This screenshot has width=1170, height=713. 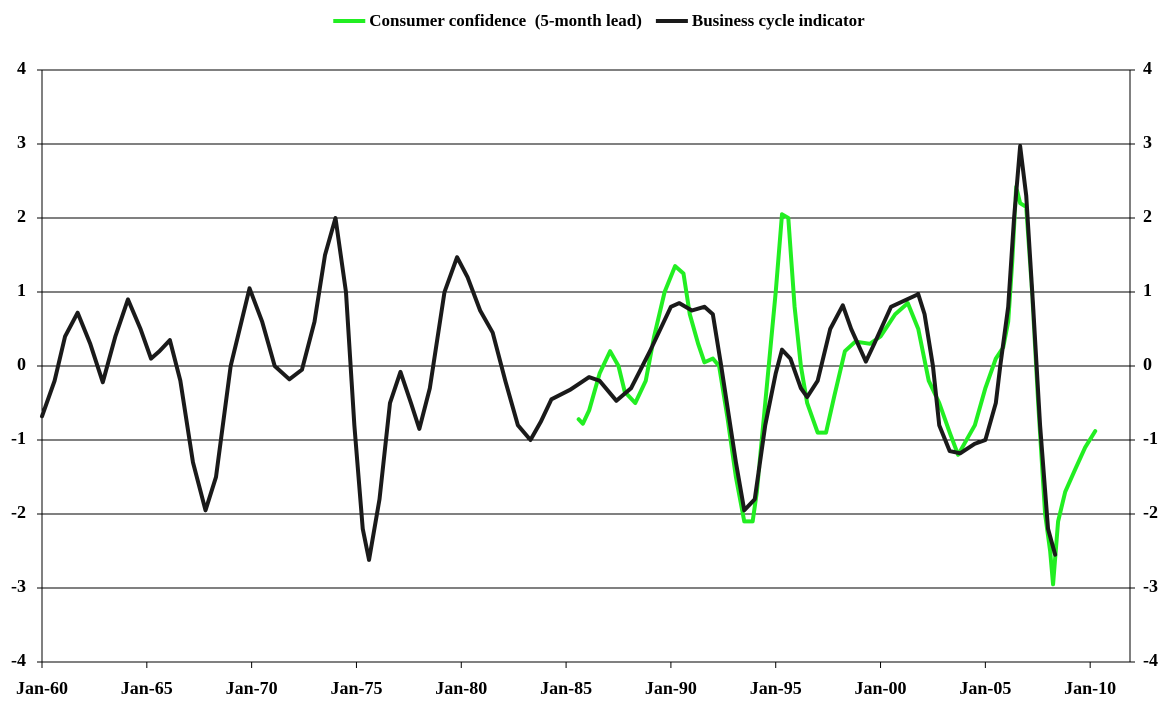 What do you see at coordinates (147, 688) in the screenshot?
I see `x-tick-label: Jan-65` at bounding box center [147, 688].